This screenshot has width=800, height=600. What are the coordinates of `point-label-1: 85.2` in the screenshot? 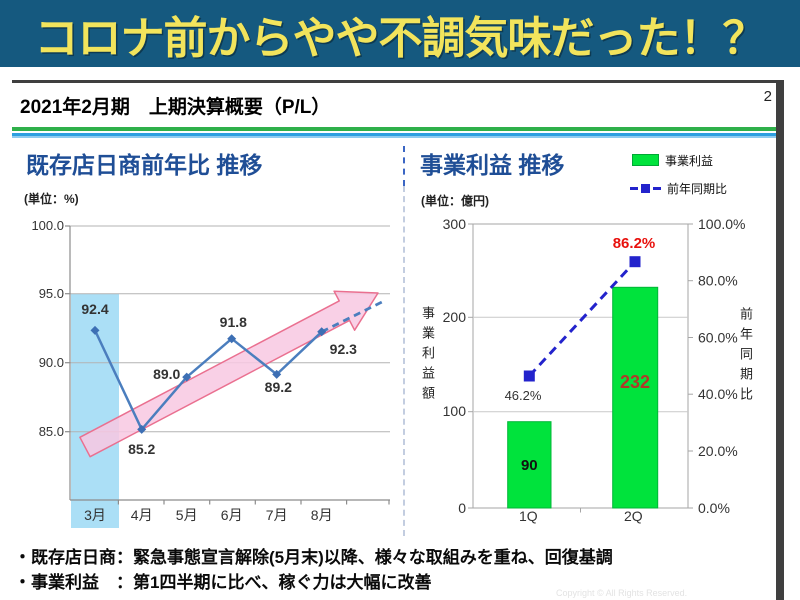 It's located at (141, 449).